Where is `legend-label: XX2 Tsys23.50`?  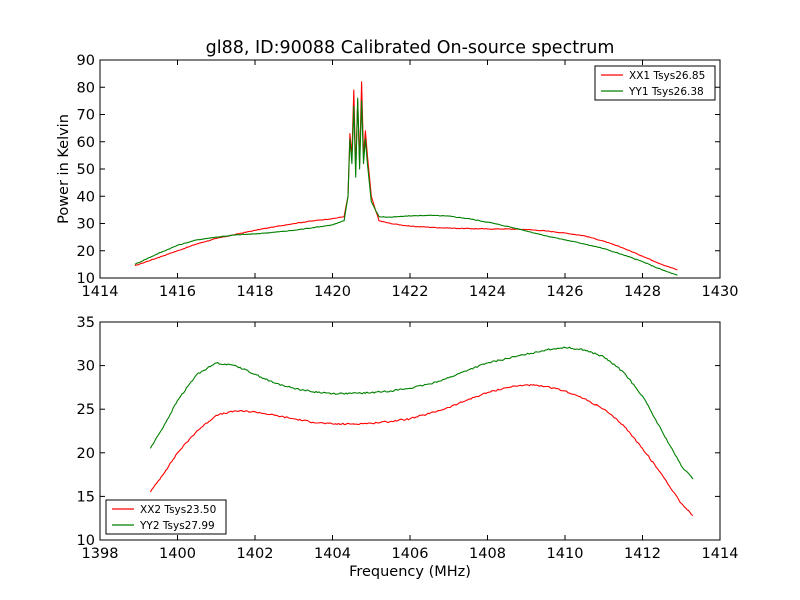
legend-label: XX2 Tsys23.50 is located at coordinates (178, 510).